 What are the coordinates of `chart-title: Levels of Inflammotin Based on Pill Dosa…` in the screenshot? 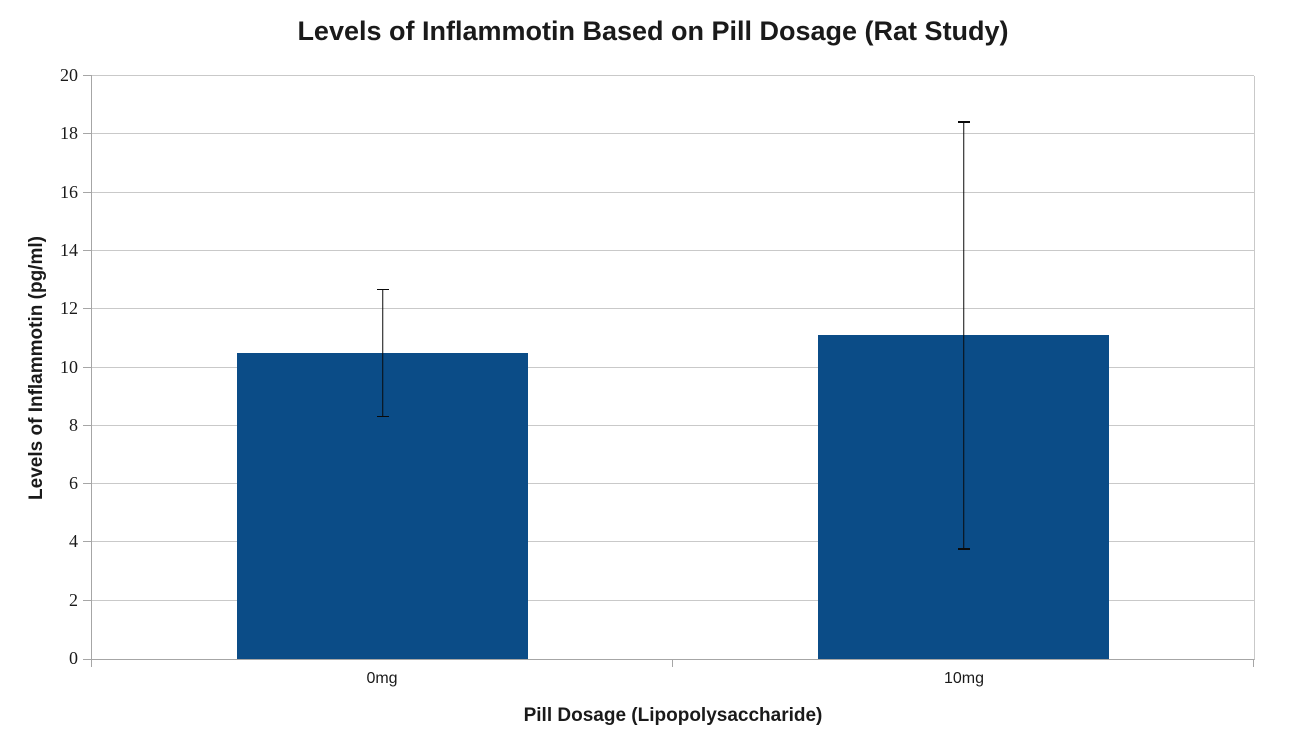 It's located at (653, 31).